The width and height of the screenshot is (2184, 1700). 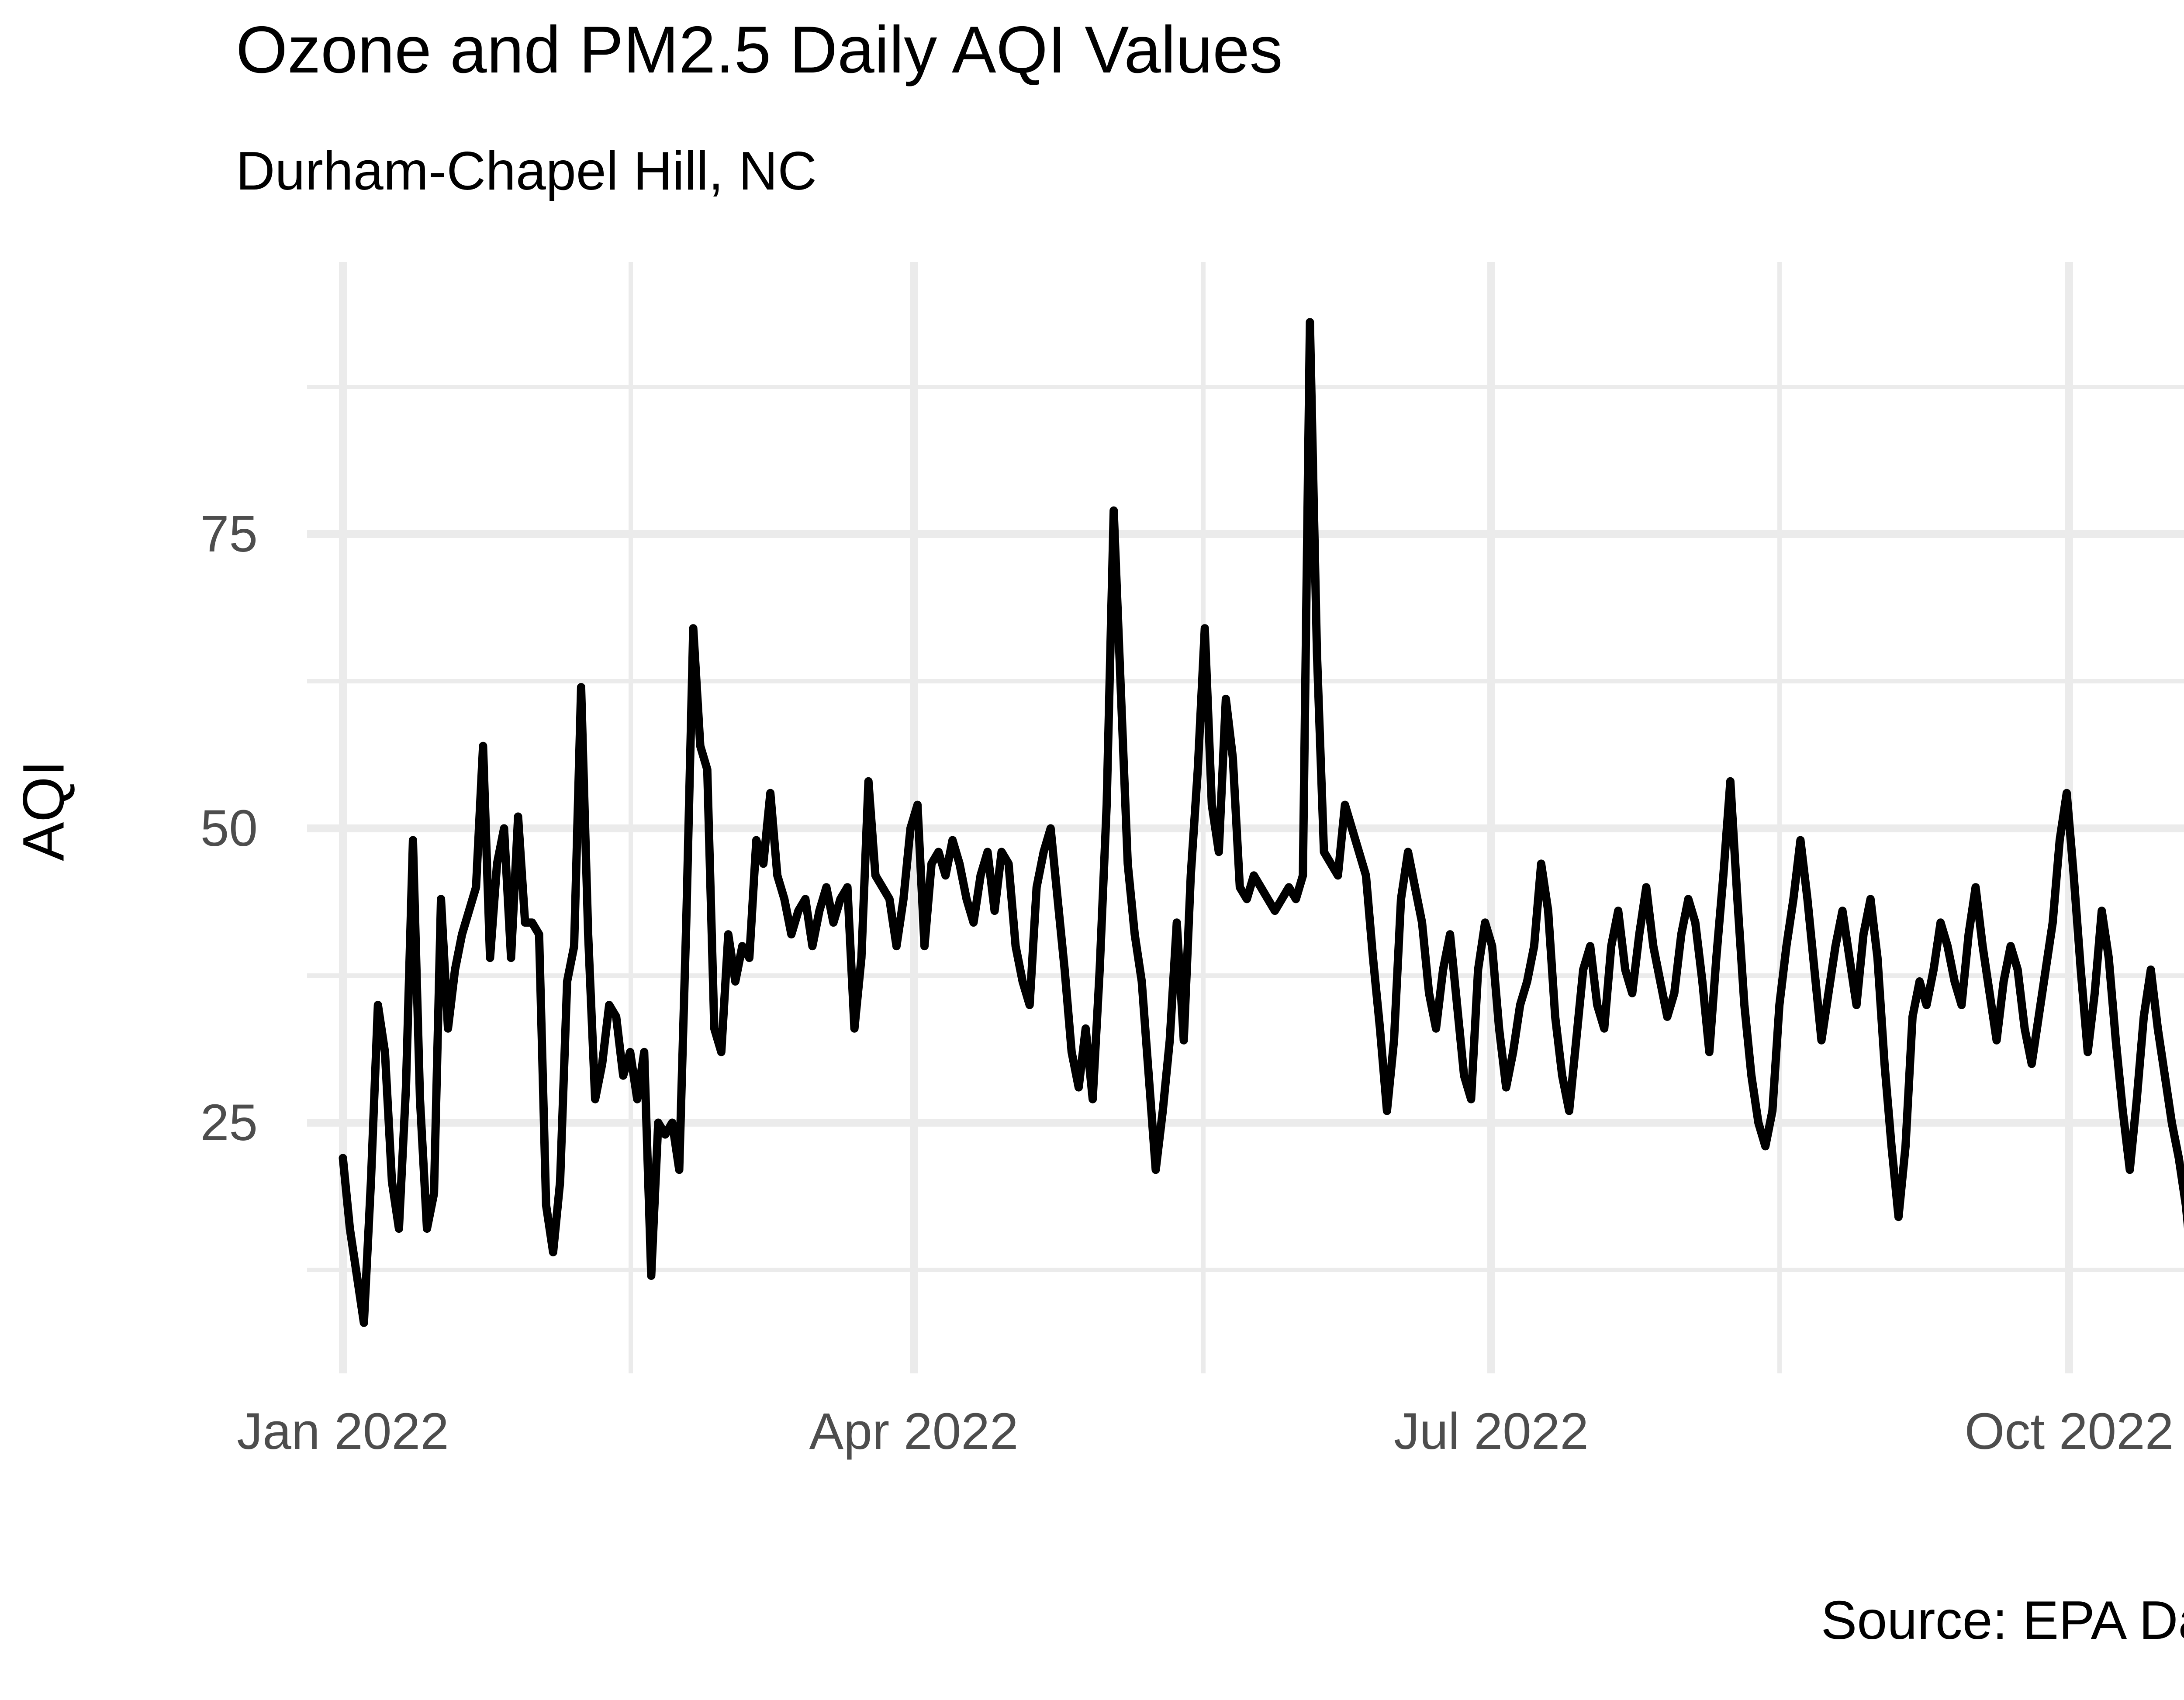 What do you see at coordinates (229, 829) in the screenshot?
I see `y-axis-tick-label: 50` at bounding box center [229, 829].